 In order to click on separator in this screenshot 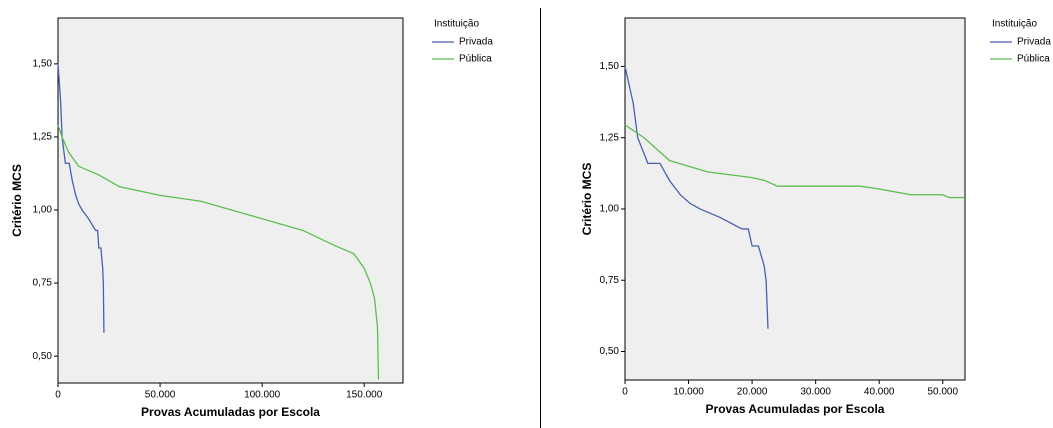, I will do `click(540, 218)`.